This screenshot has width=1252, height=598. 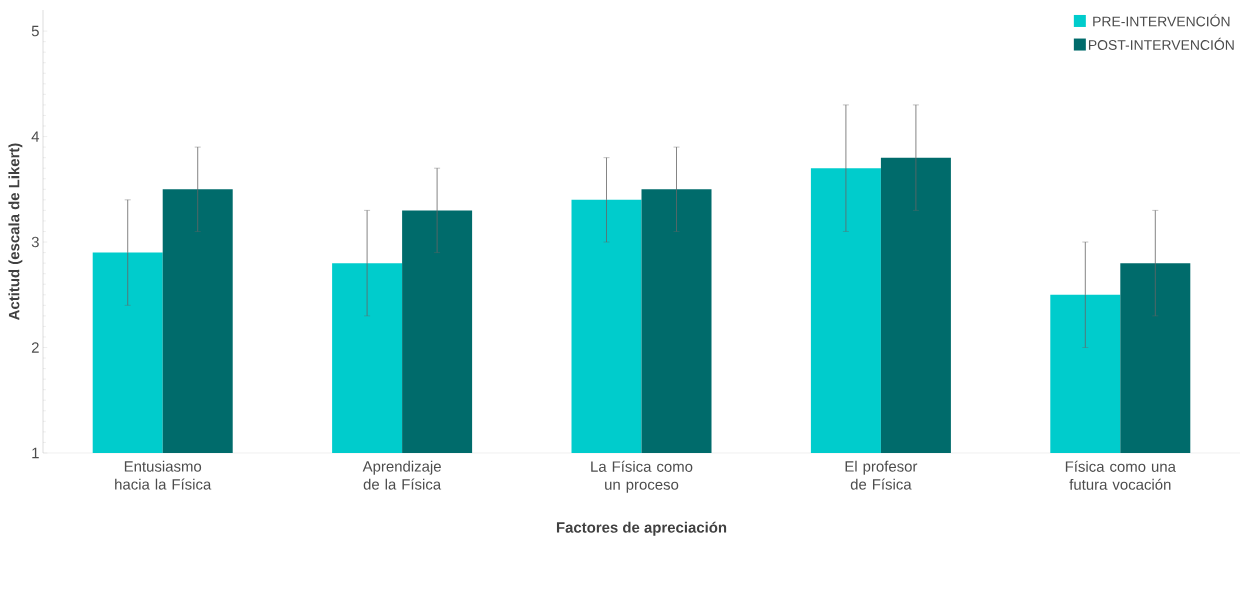 I want to click on x-tick-label: El profesor de Física, so click(x=881, y=475).